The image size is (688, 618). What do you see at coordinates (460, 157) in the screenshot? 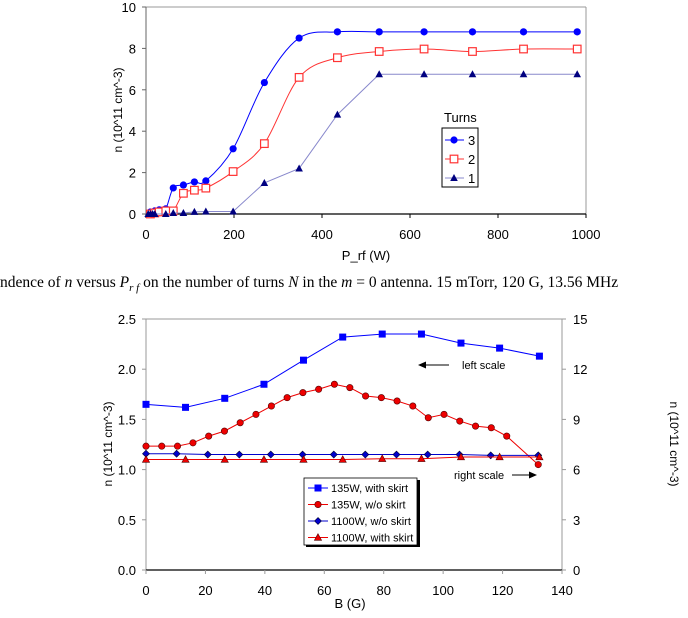
I see `legend-box` at bounding box center [460, 157].